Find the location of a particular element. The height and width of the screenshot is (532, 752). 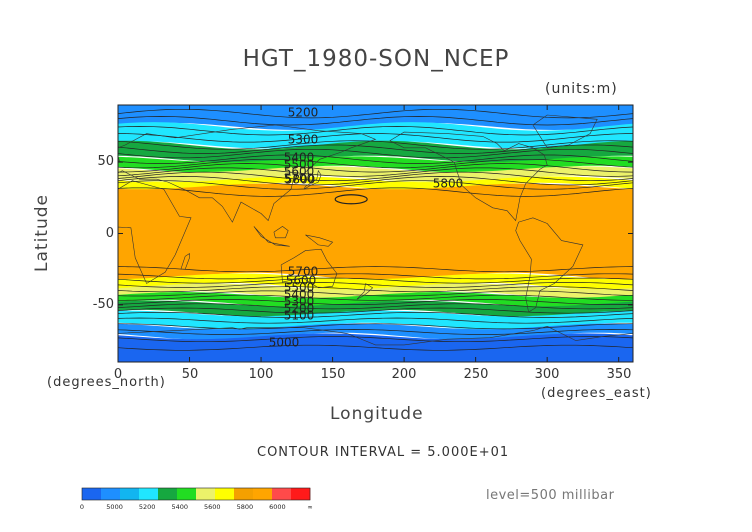

colorbar-label: 6000 is located at coordinates (277, 507).